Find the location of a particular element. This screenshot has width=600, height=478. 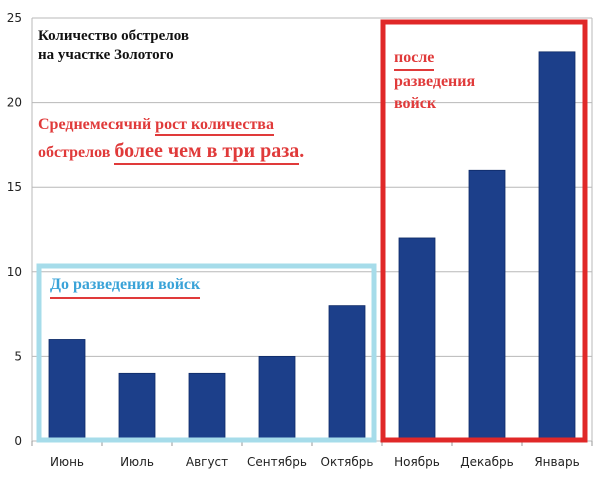

y-tick-label: 10 is located at coordinates (14, 272).